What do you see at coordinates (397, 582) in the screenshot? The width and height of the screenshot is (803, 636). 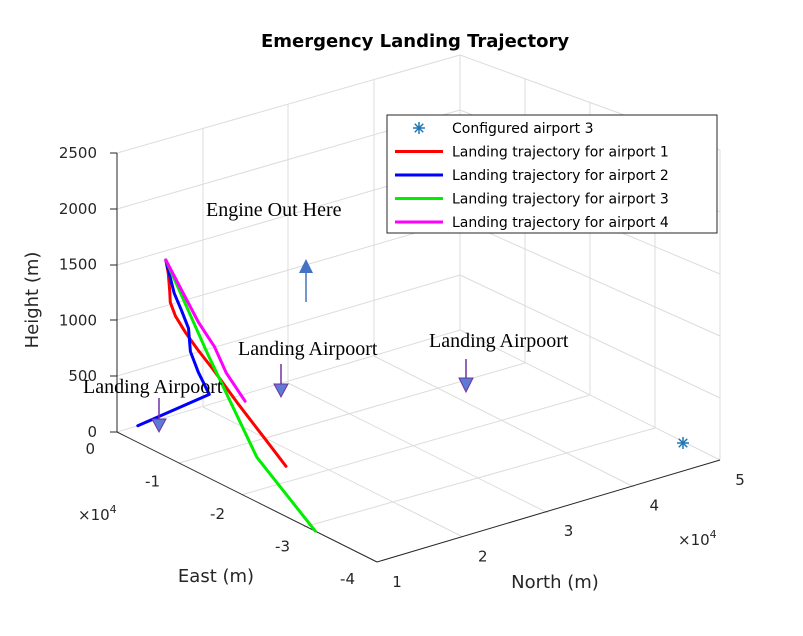 I see `x-tick-label: 1` at bounding box center [397, 582].